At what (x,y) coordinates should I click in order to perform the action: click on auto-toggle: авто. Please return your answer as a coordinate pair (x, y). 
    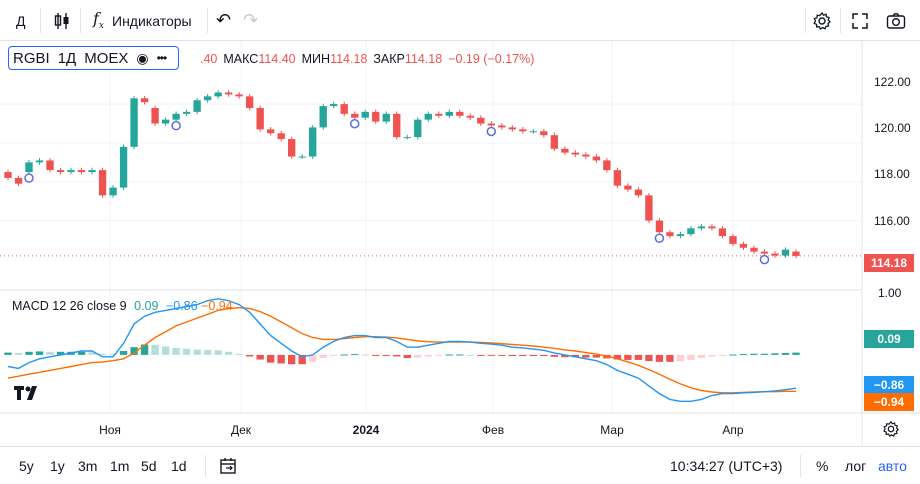
    Looking at the image, I should click on (892, 465).